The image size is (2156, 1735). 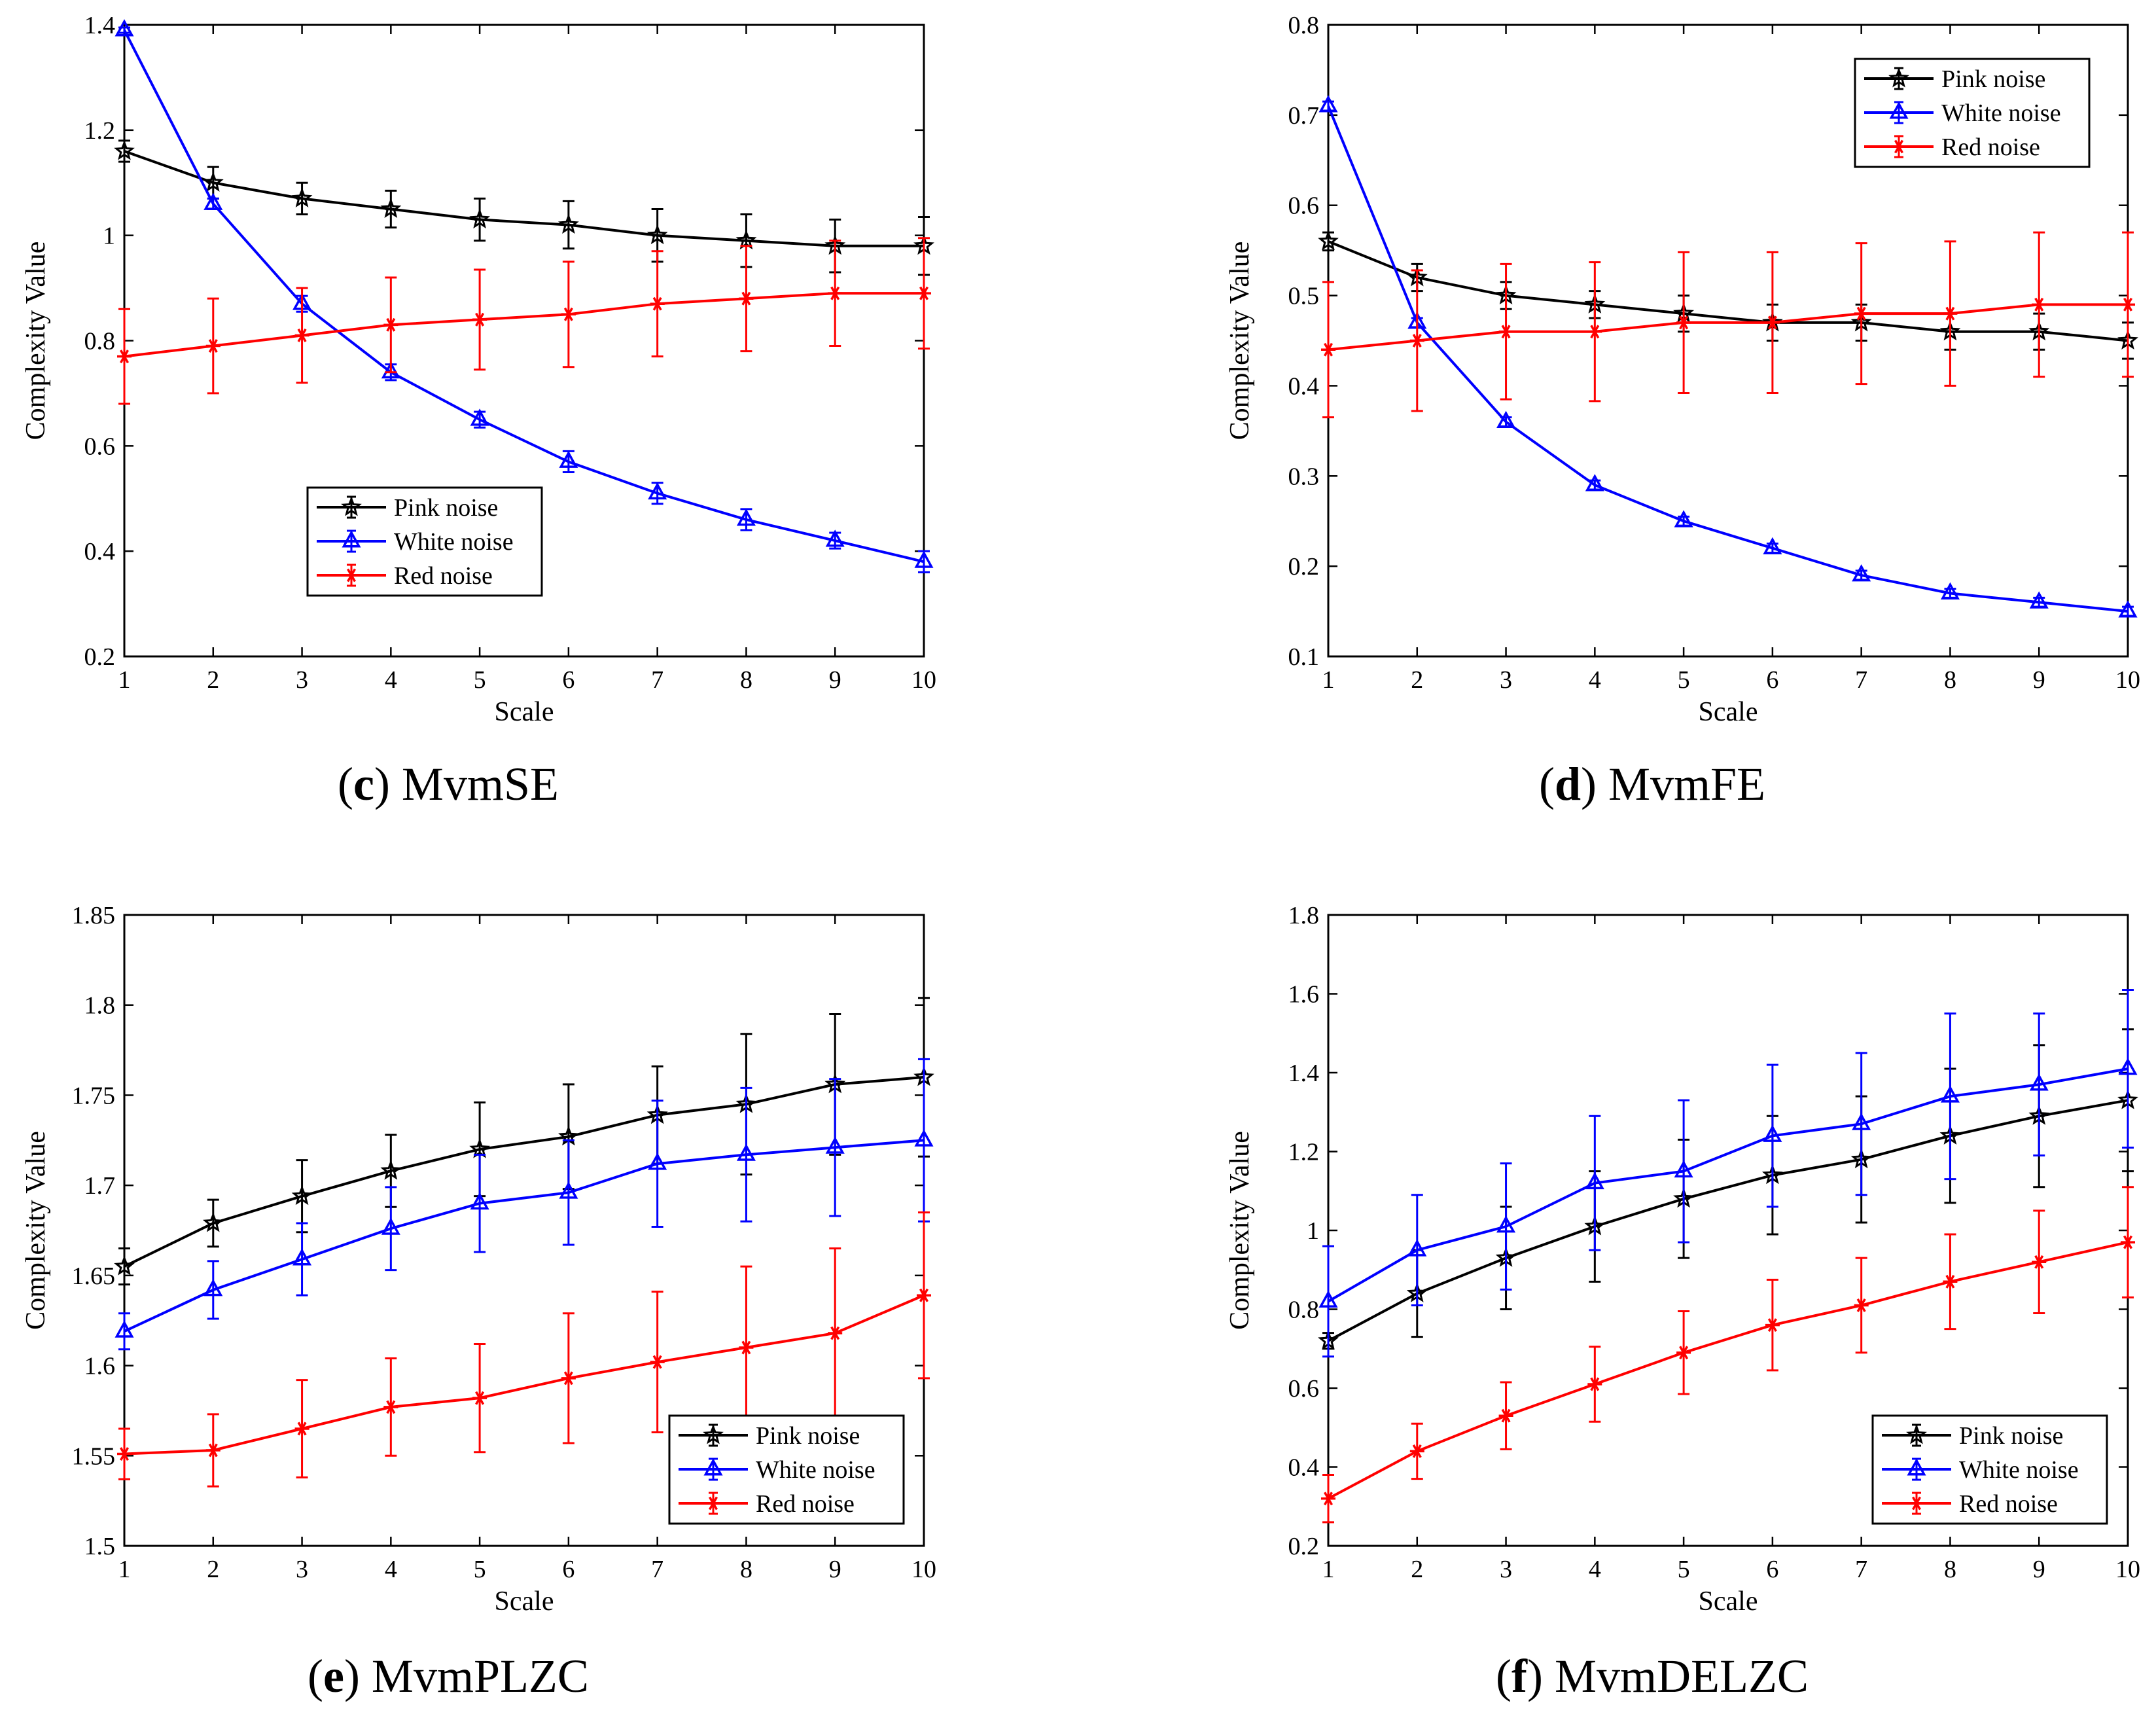 What do you see at coordinates (1519, 1676) in the screenshot?
I see `caption-letter: f` at bounding box center [1519, 1676].